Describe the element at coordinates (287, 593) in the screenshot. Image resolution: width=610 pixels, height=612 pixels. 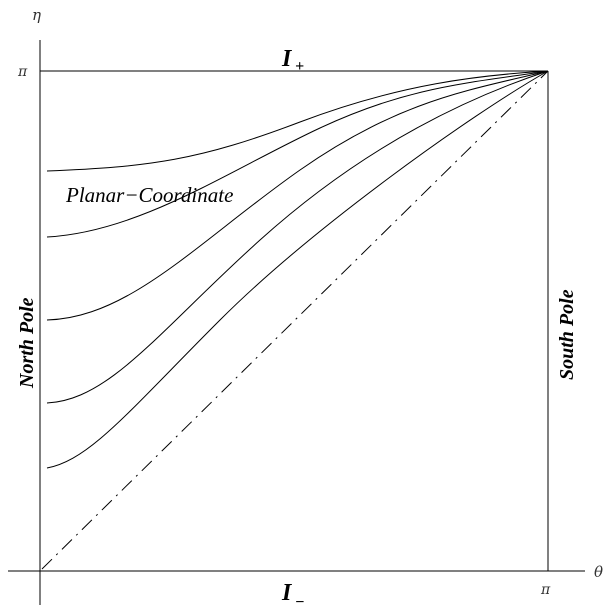
I see `i-minus-letter: I` at that location.